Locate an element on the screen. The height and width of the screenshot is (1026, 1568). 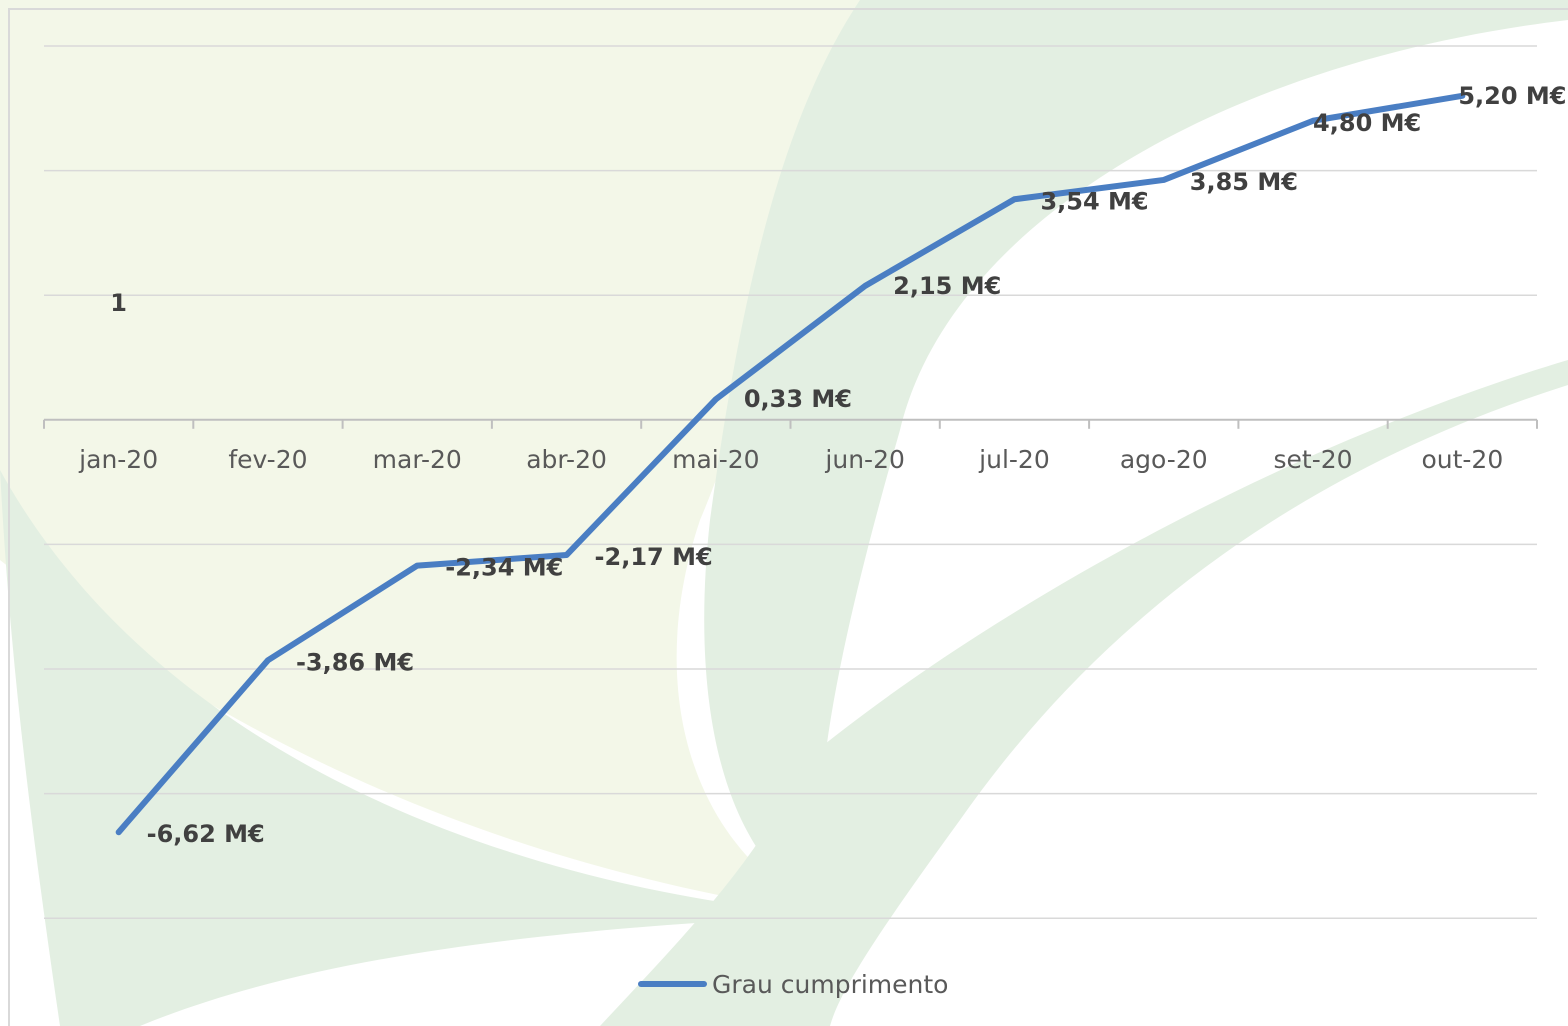
data-label: 5,20 M€ is located at coordinates (1512, 96).